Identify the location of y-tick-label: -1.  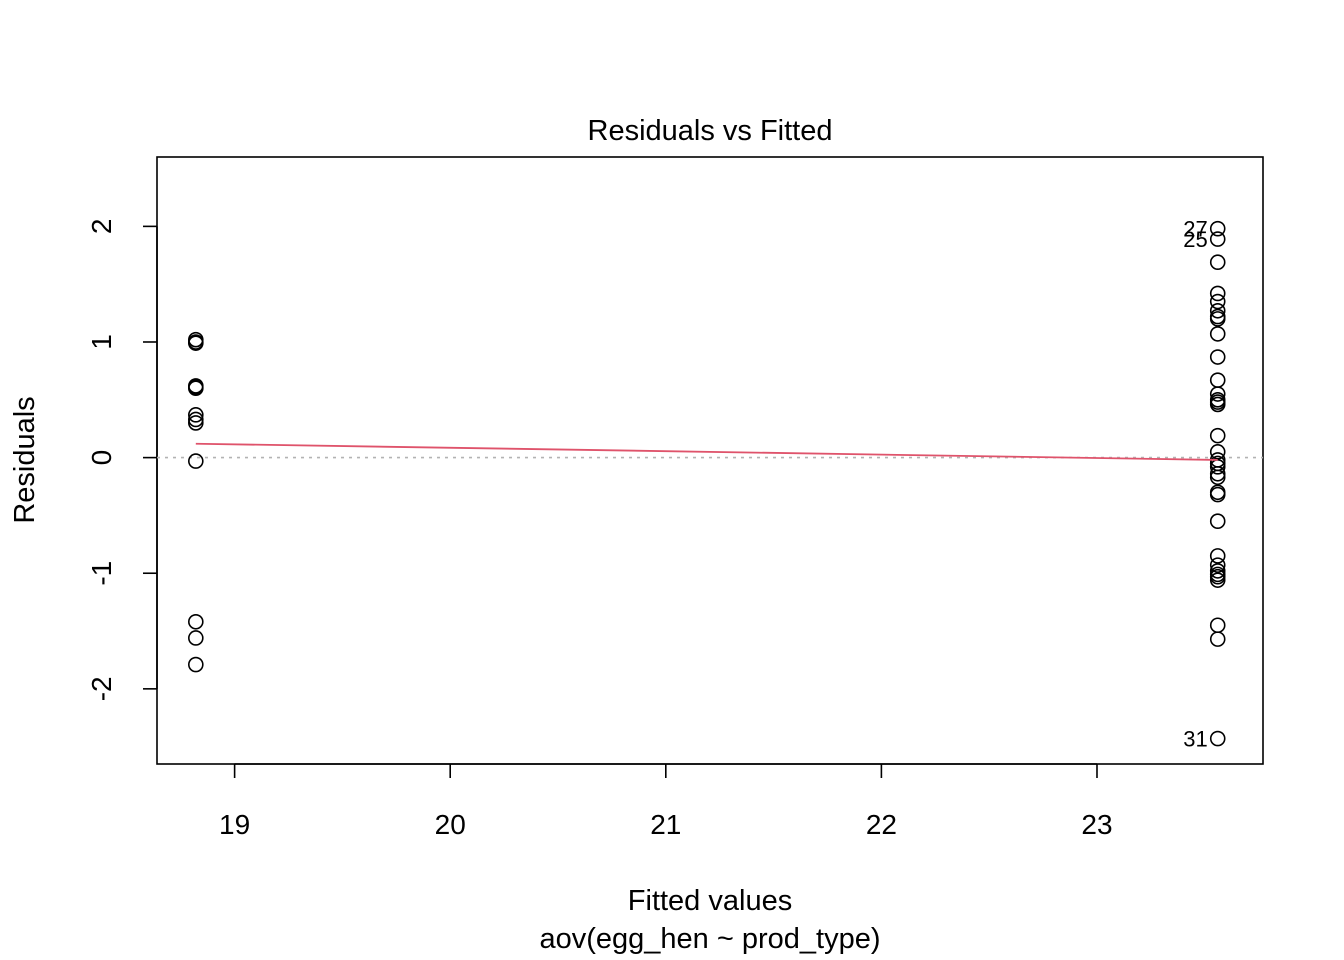
(101, 573).